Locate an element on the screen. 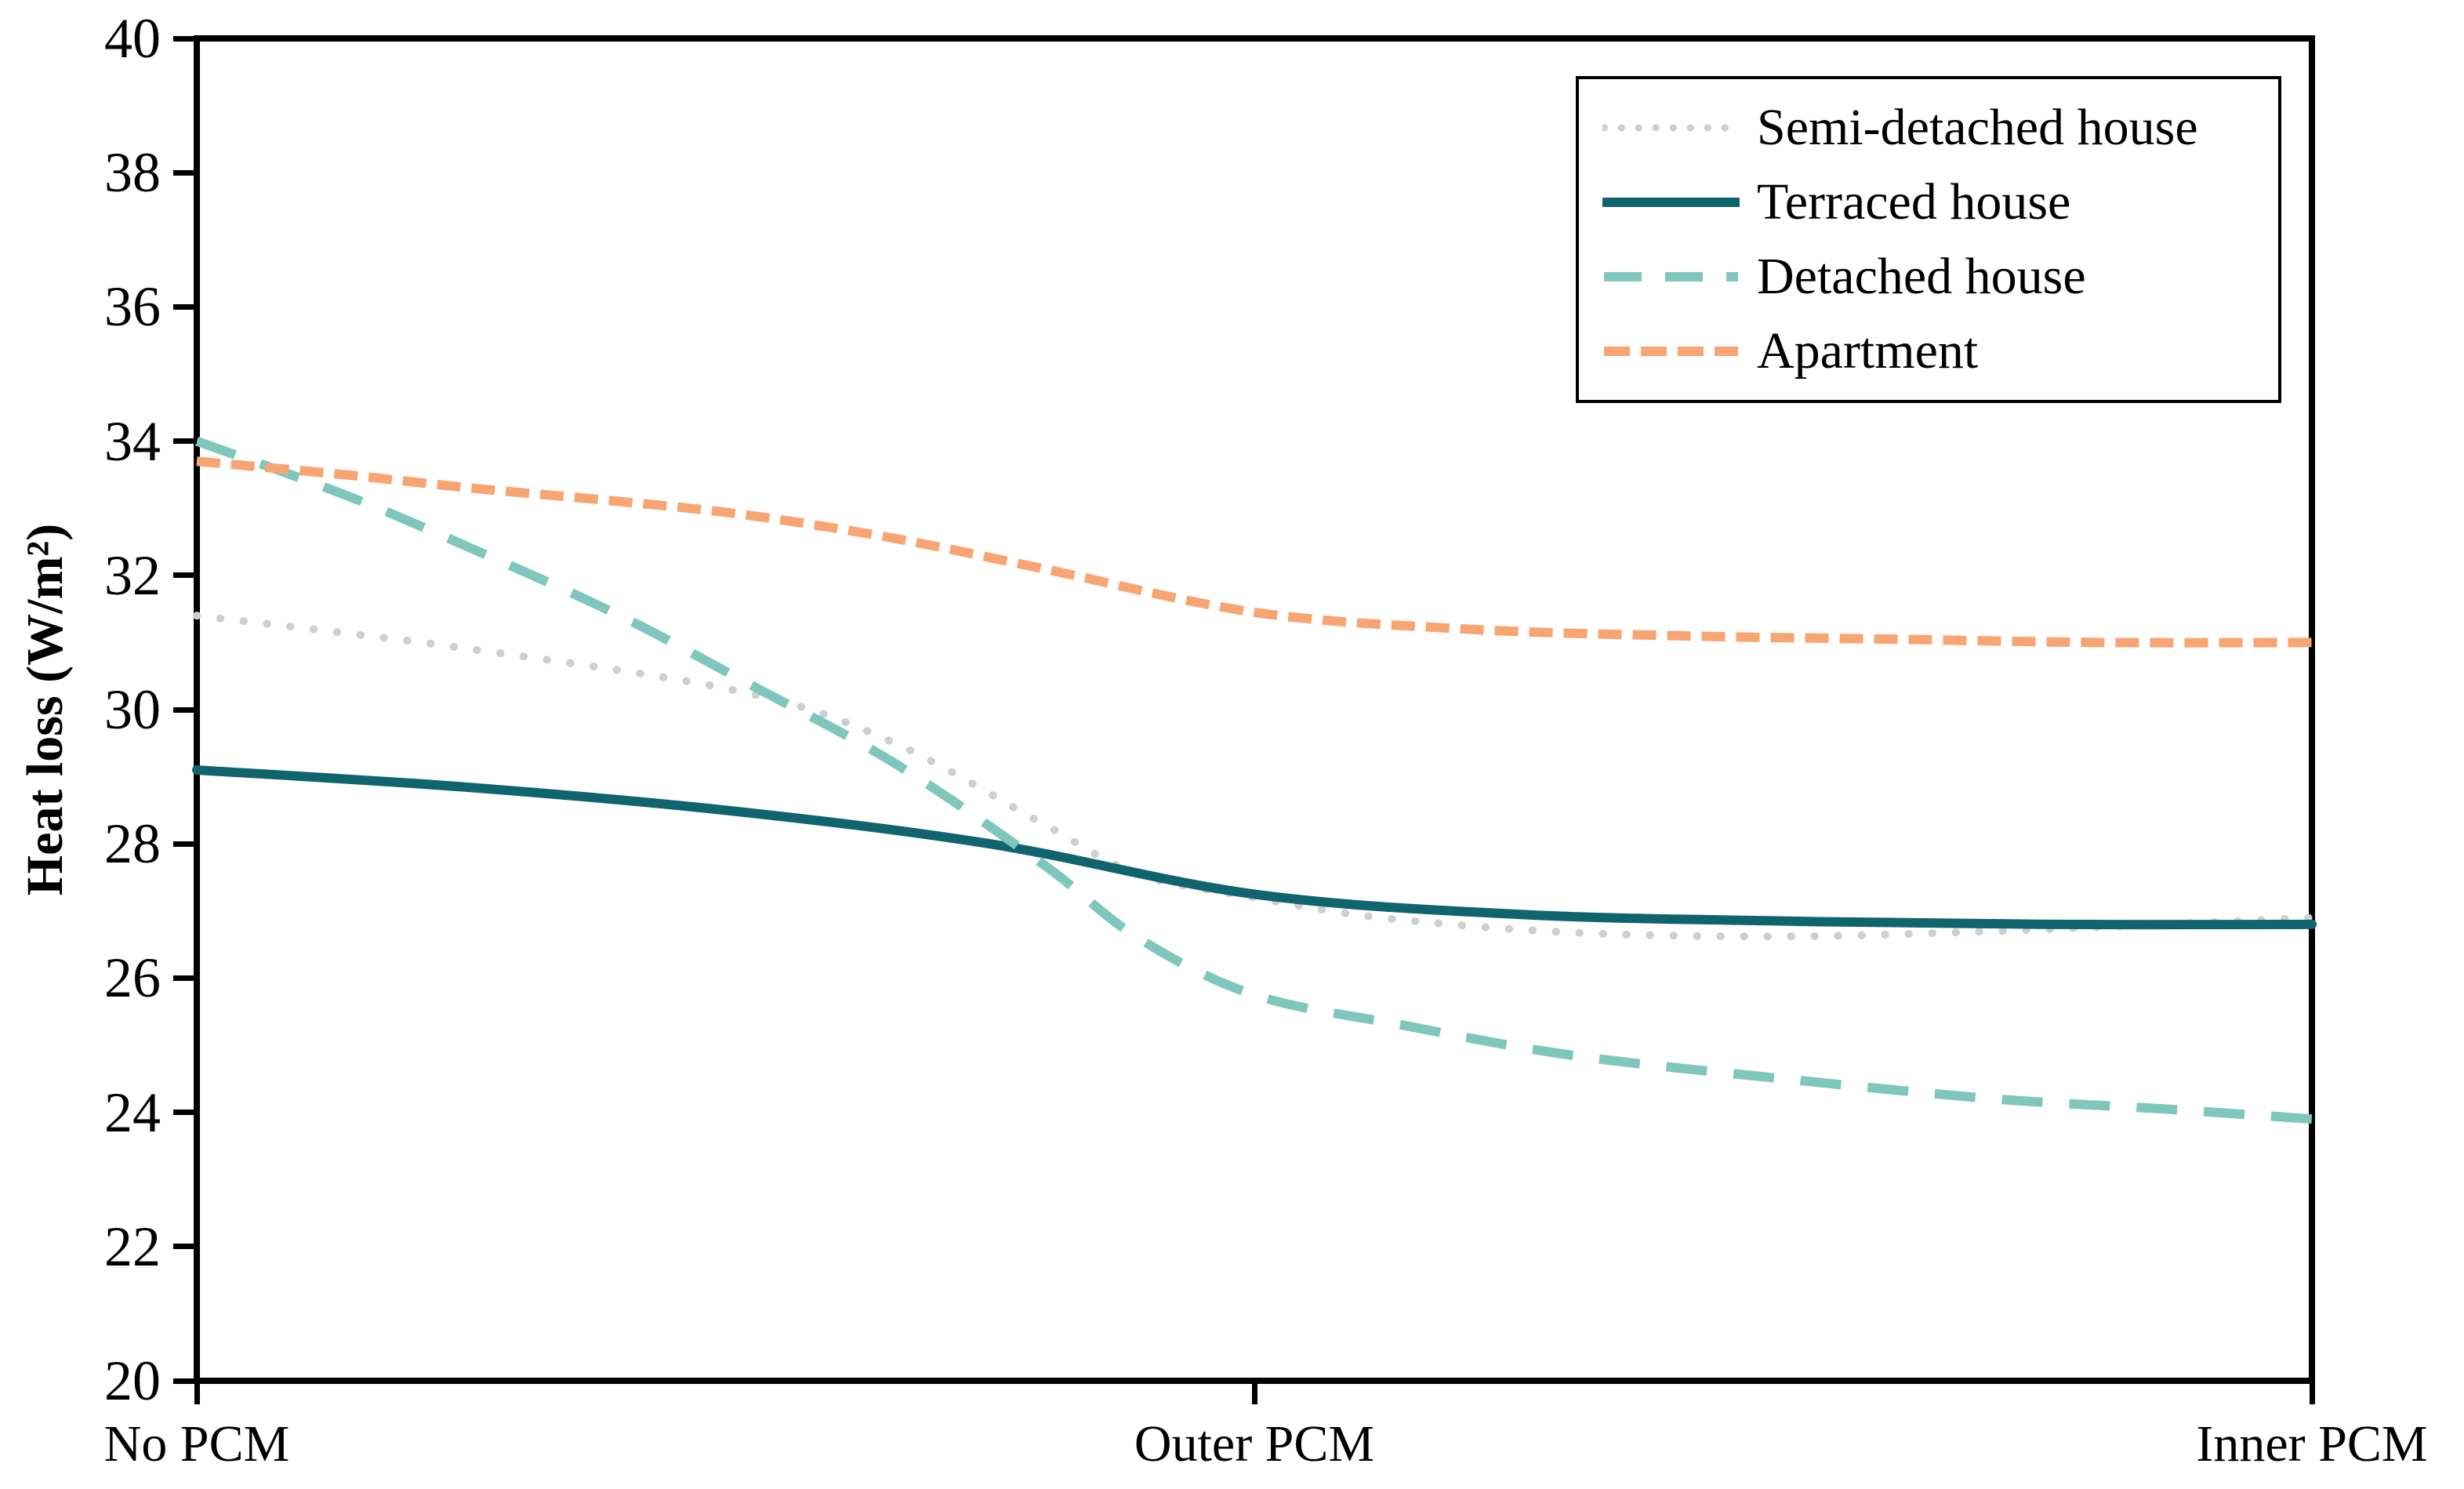 Image resolution: width=2464 pixels, height=1489 pixels. x-category-label: Inner PCM is located at coordinates (2312, 1444).